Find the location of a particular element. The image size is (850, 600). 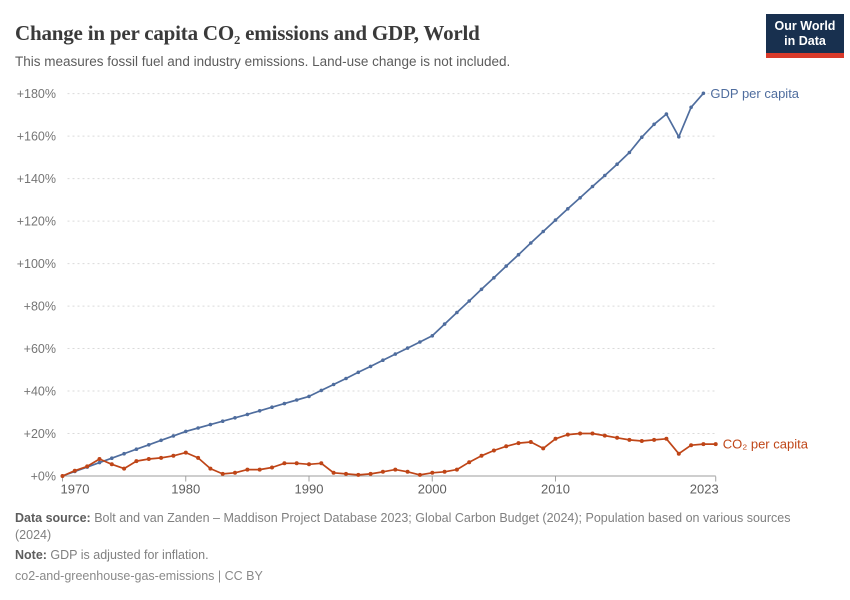

owid-logo: Our World in Data is located at coordinates (805, 36).